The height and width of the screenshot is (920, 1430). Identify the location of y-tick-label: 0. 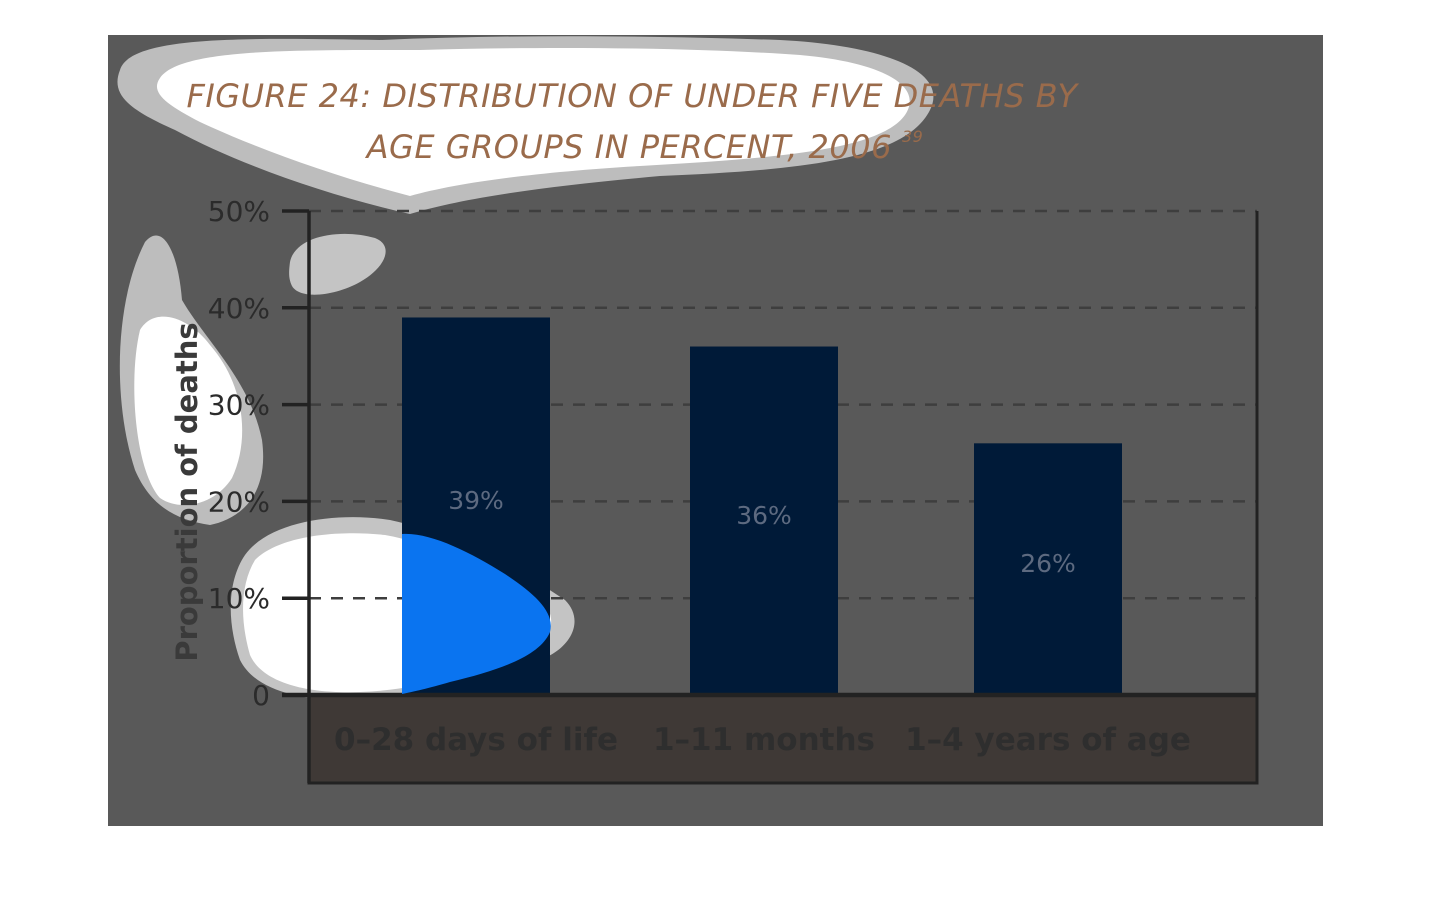
(261, 695).